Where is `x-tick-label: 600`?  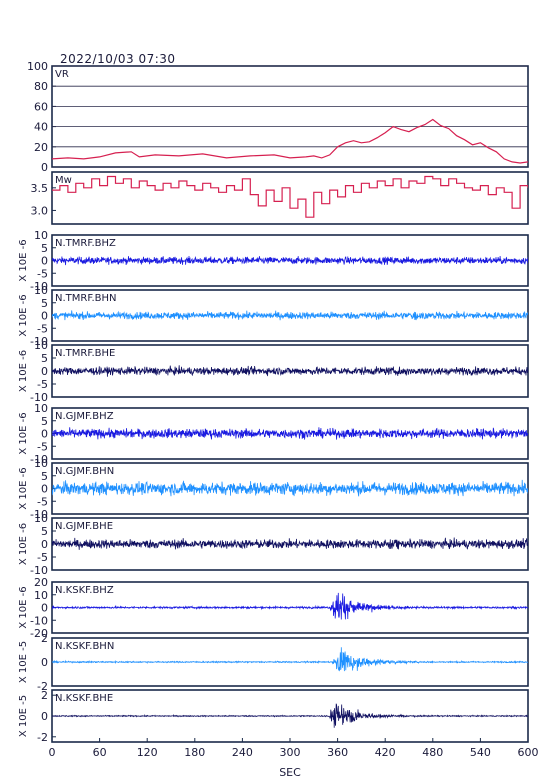
x-tick-label: 600 is located at coordinates (528, 752).